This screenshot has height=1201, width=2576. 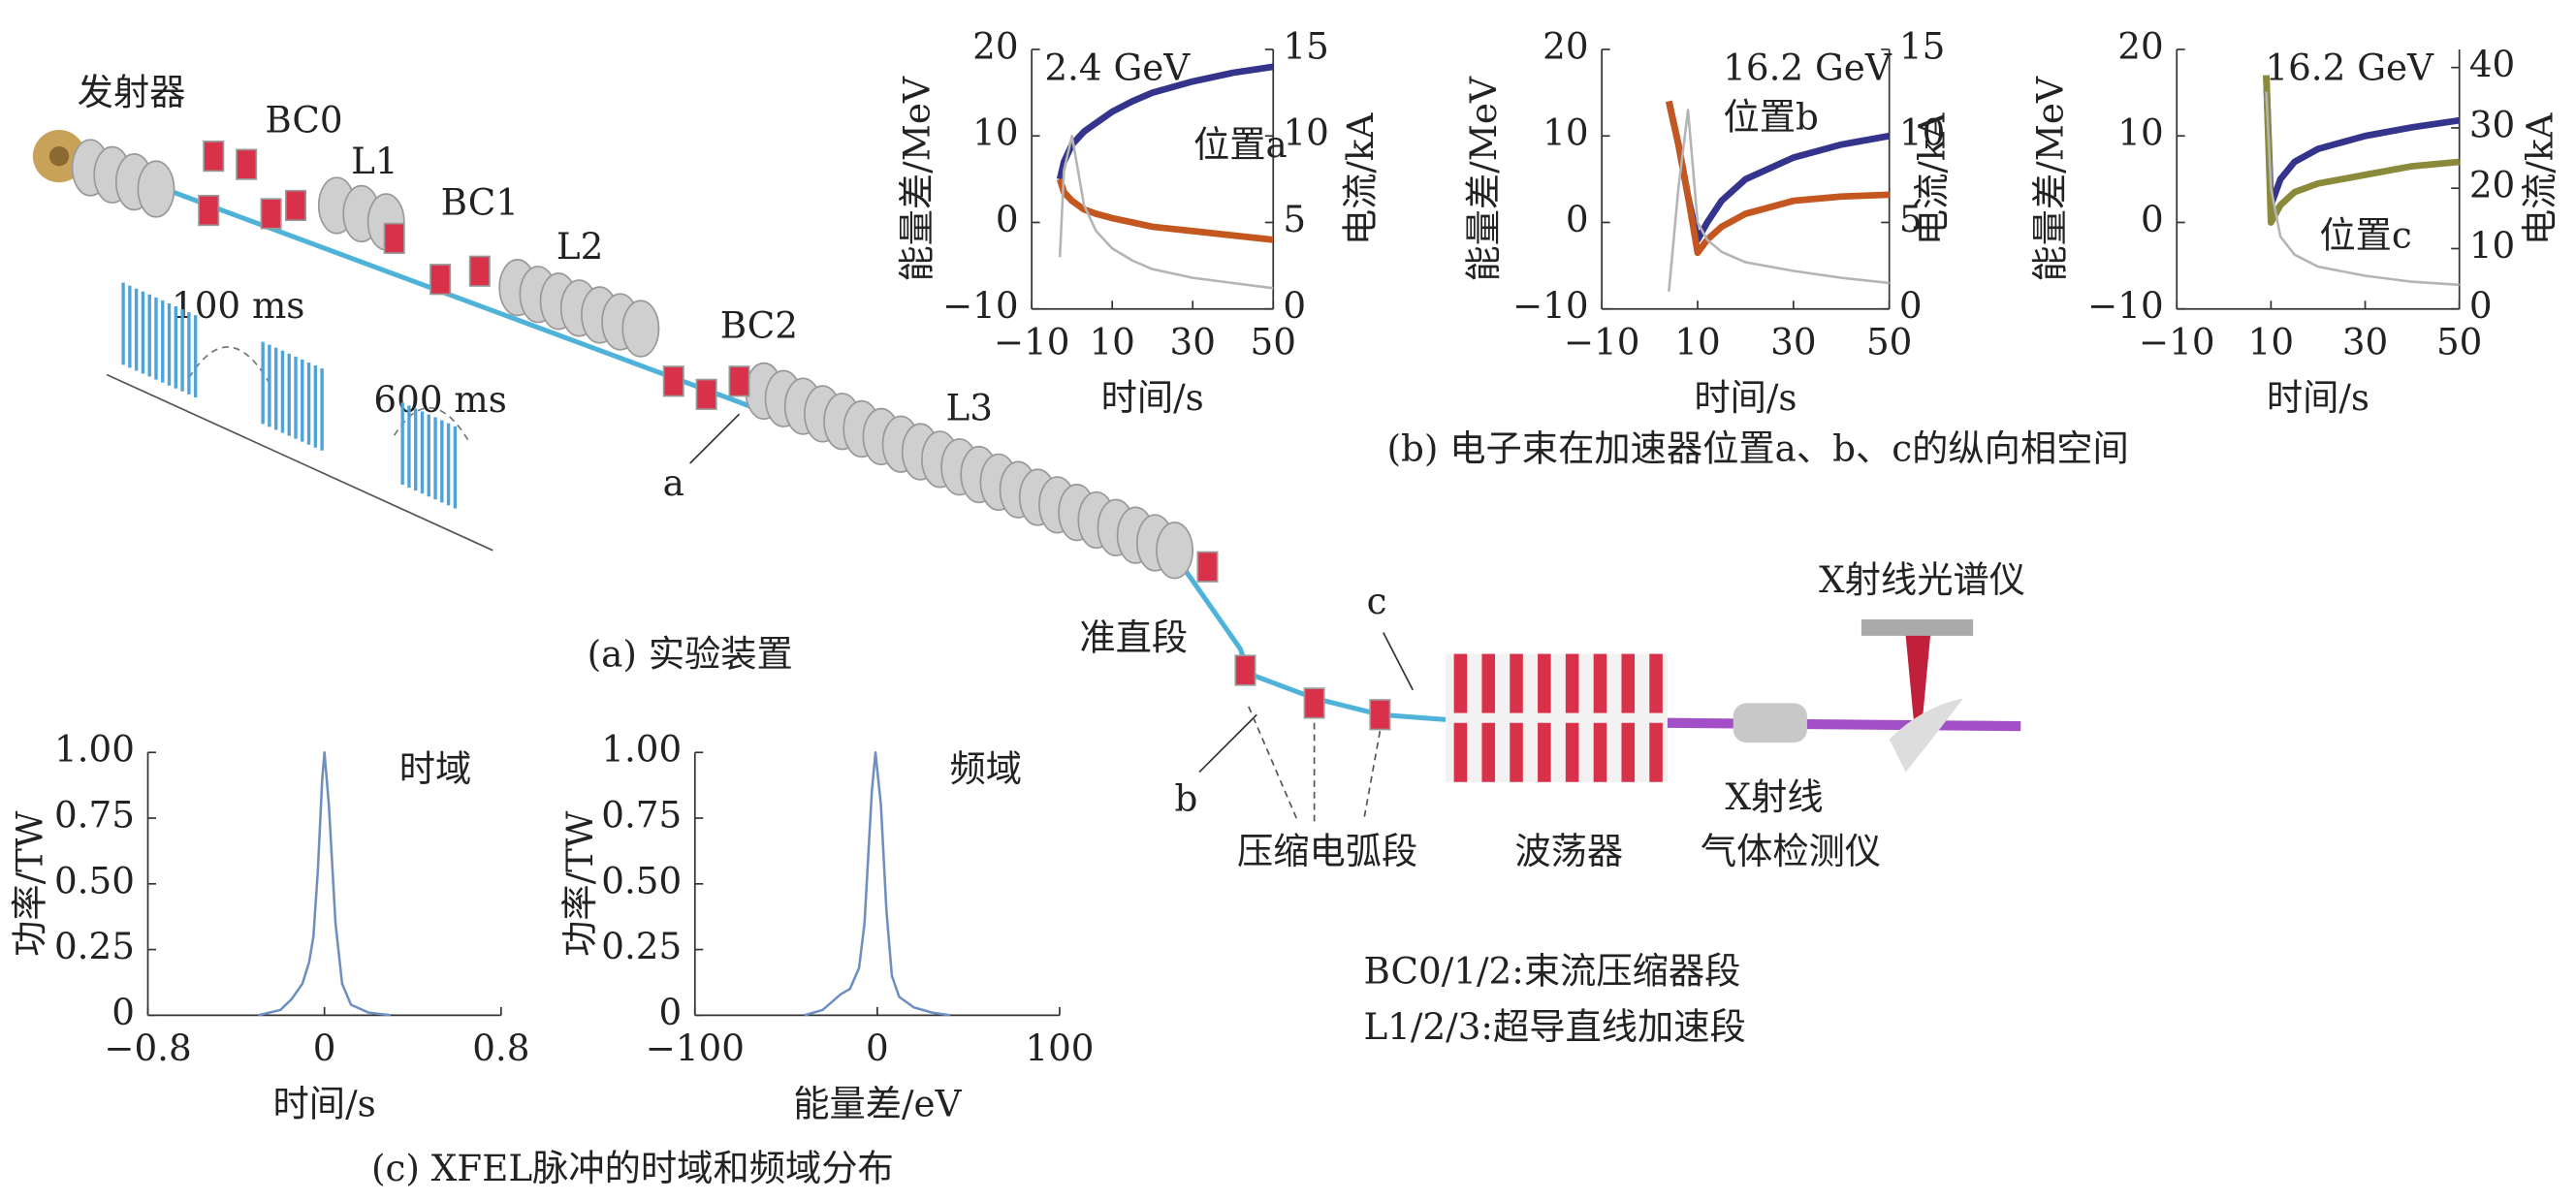 I want to click on y2-axis-label: 电流/kA, so click(x=2540, y=178).